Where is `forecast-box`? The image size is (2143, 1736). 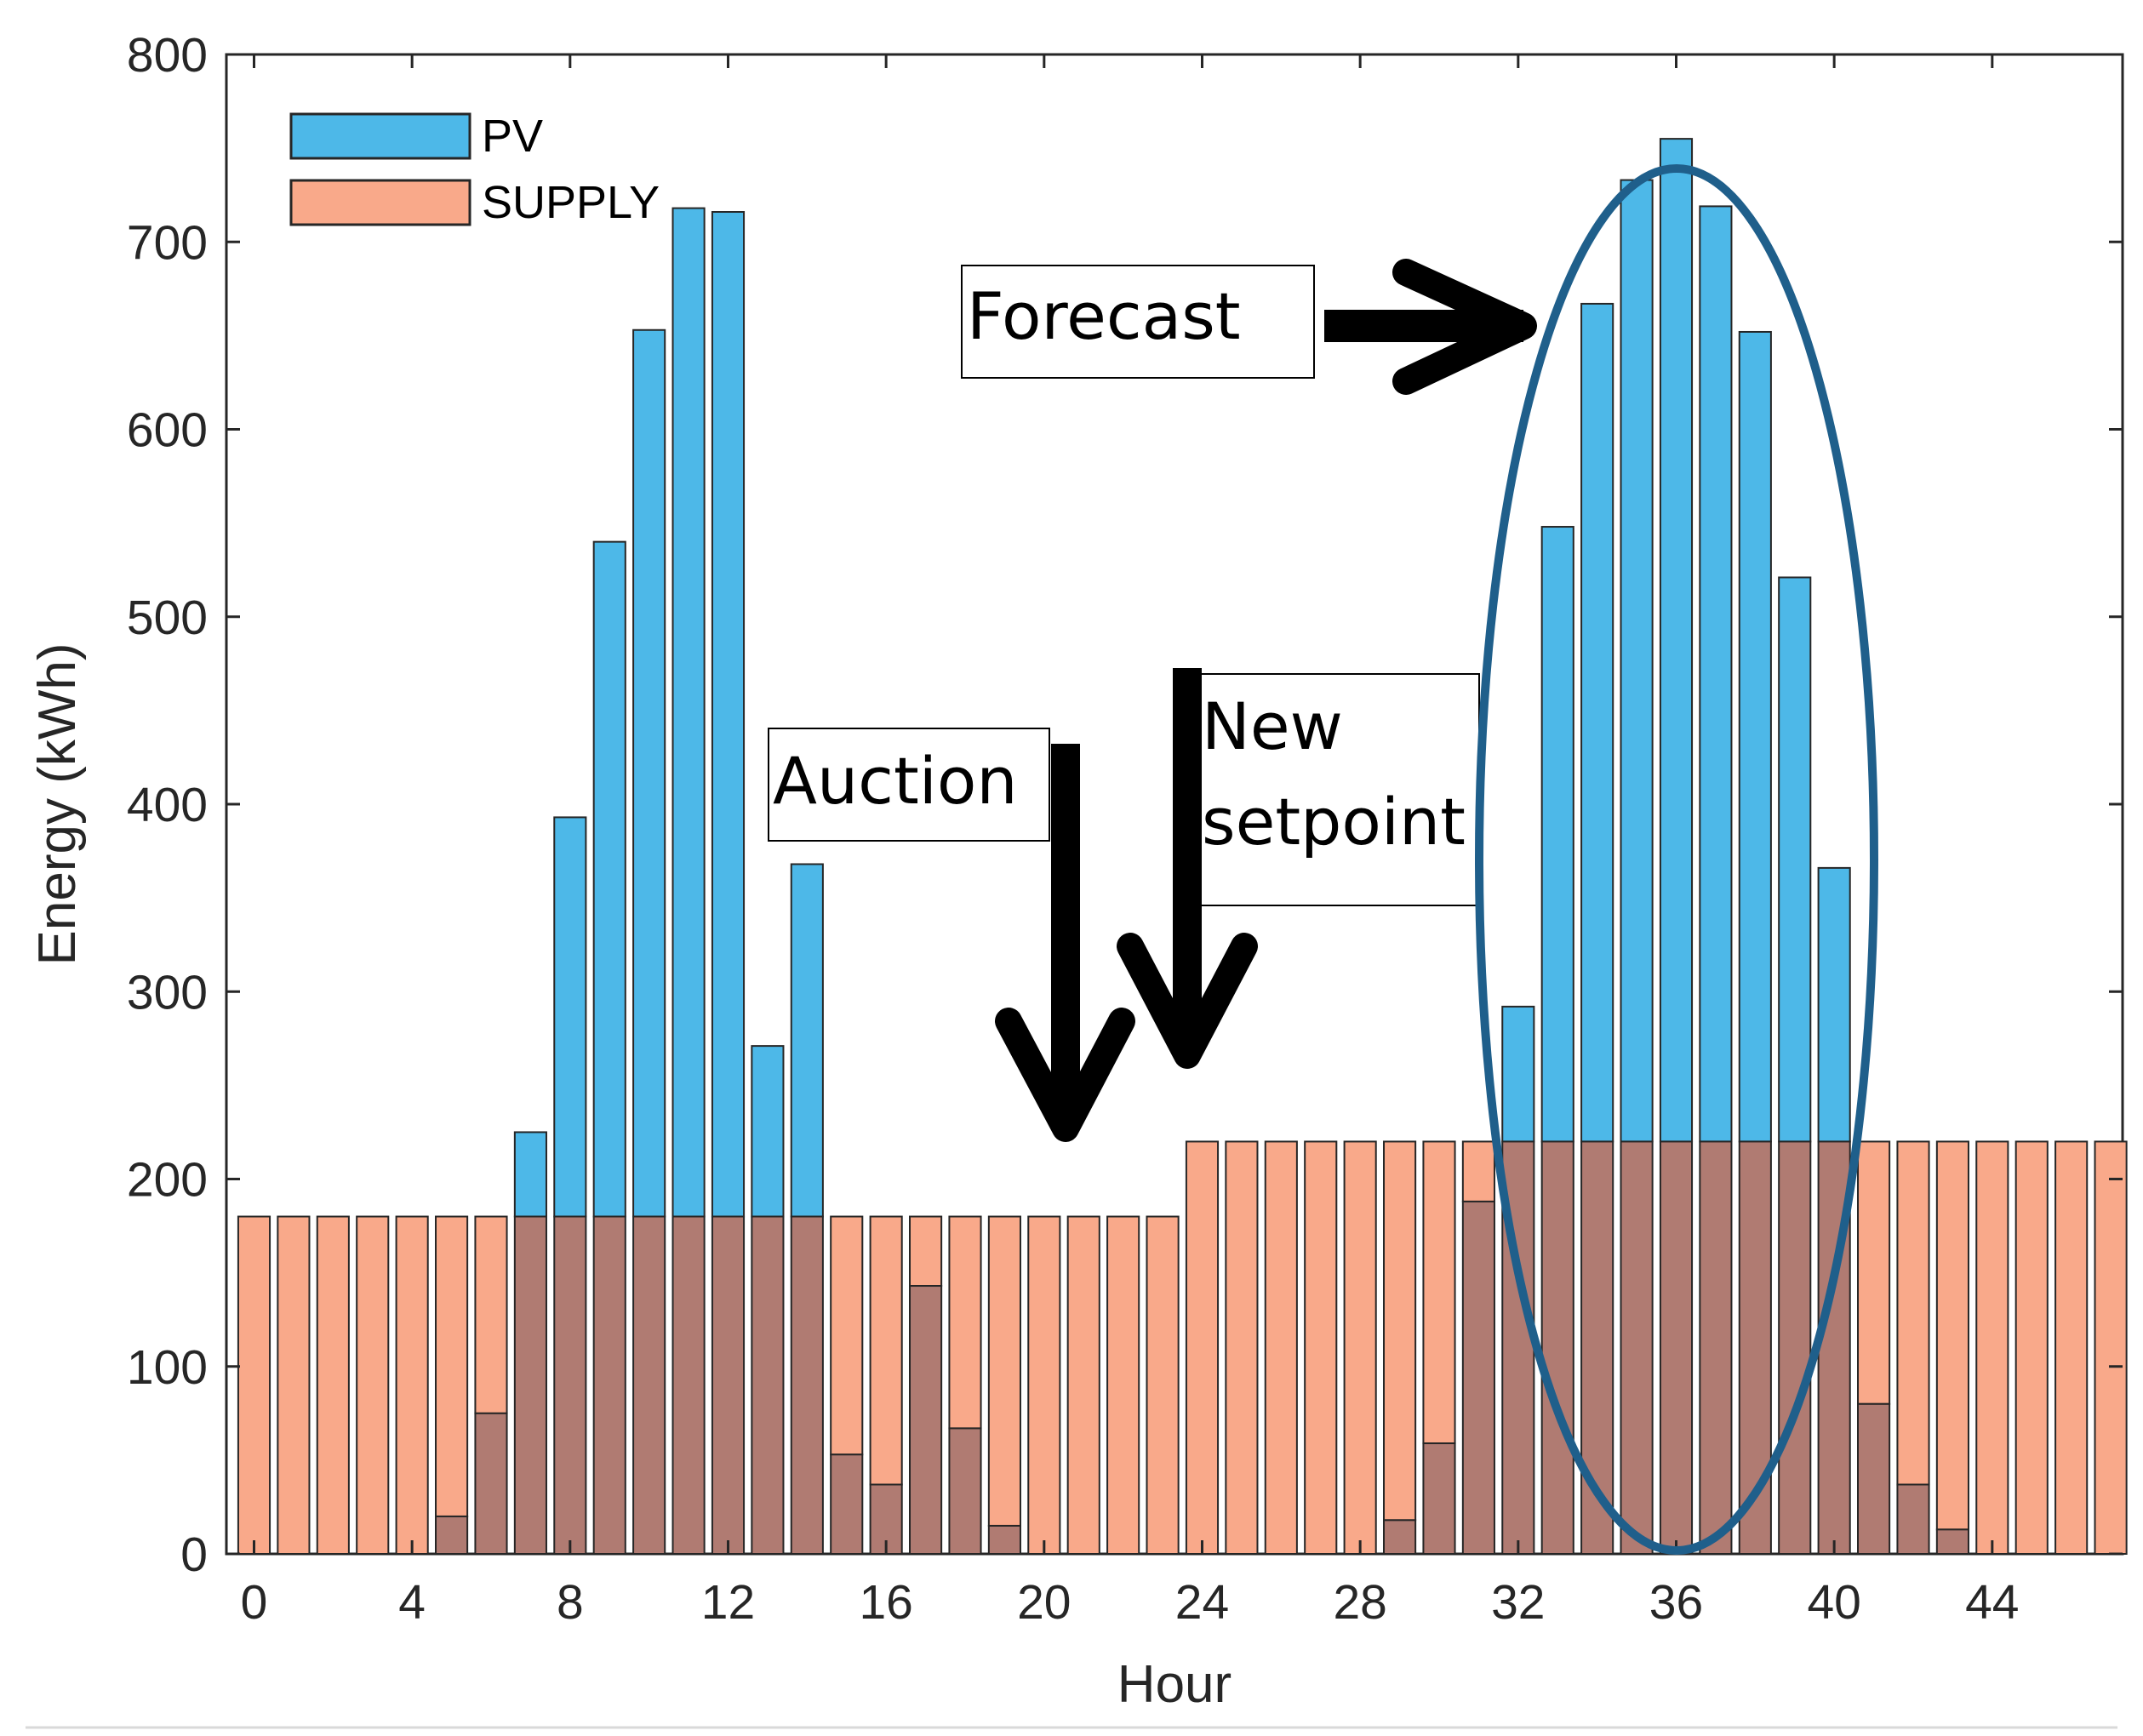
forecast-box is located at coordinates (1138, 322).